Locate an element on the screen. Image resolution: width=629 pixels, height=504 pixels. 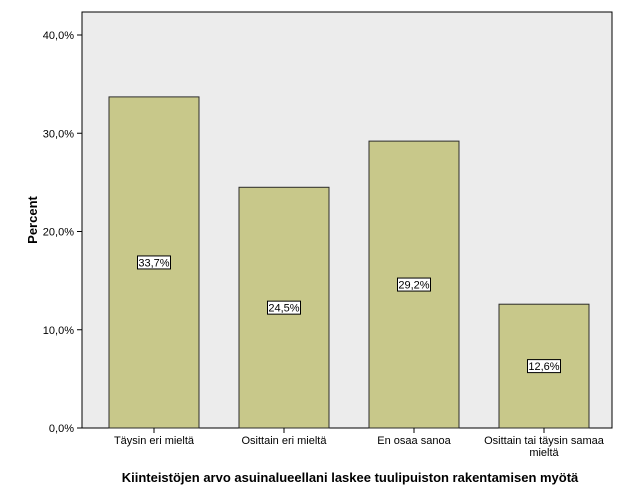
y-tick-label: 10,0% is located at coordinates (58, 331).